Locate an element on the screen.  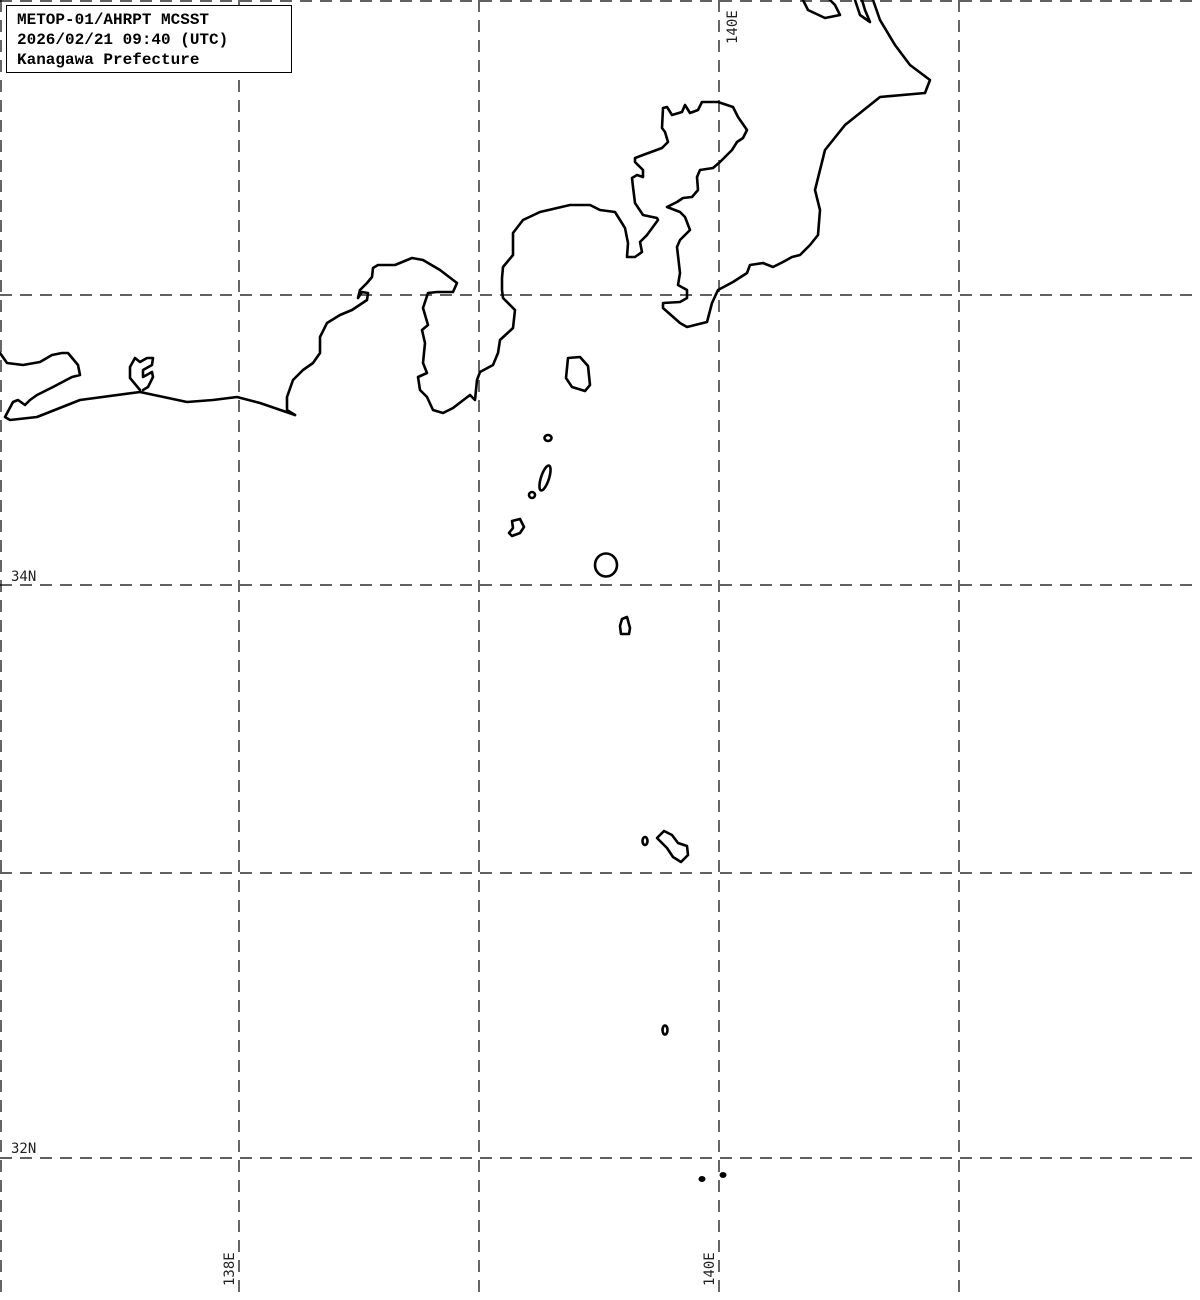
island-oshima is located at coordinates (578, 374).